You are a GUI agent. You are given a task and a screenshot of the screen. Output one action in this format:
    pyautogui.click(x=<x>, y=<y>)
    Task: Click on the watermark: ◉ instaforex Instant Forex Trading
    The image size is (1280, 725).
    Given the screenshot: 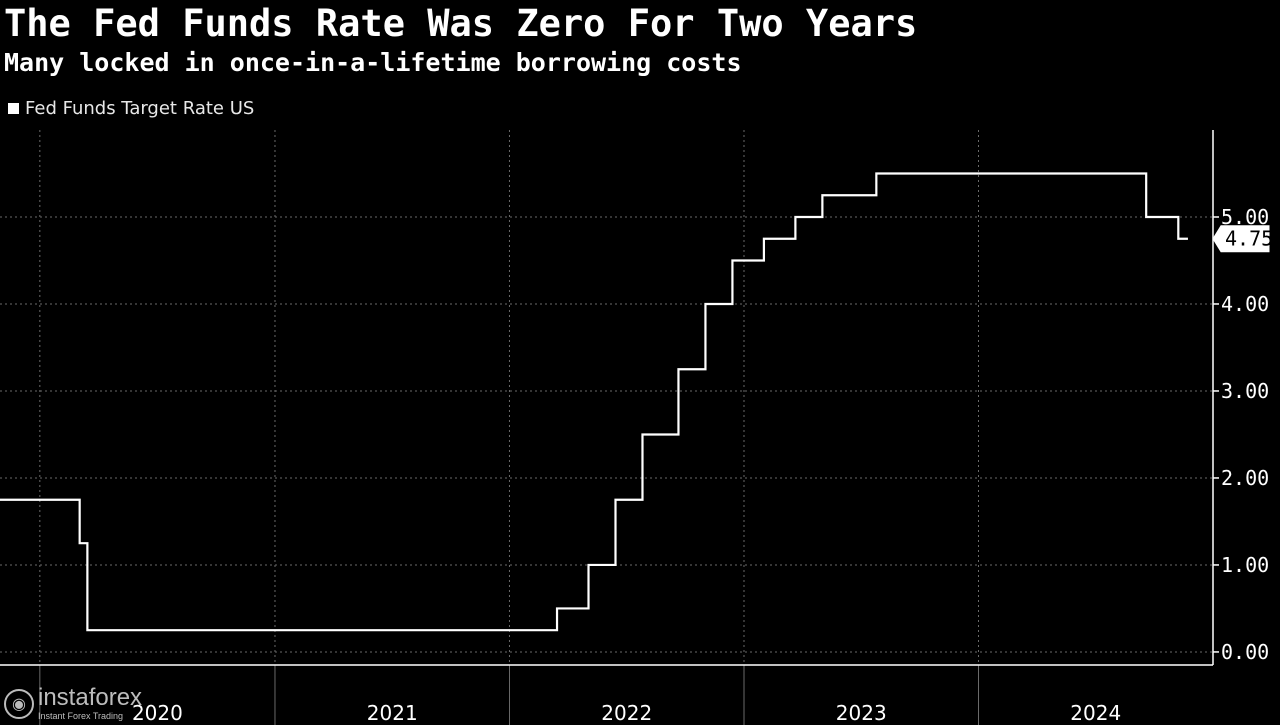 What is the action you would take?
    pyautogui.click(x=73, y=703)
    